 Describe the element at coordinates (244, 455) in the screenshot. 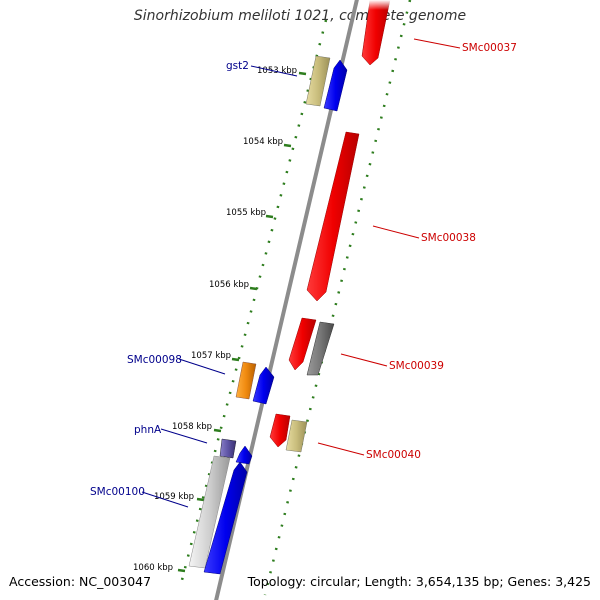

I see `gene-phnA-b` at that location.